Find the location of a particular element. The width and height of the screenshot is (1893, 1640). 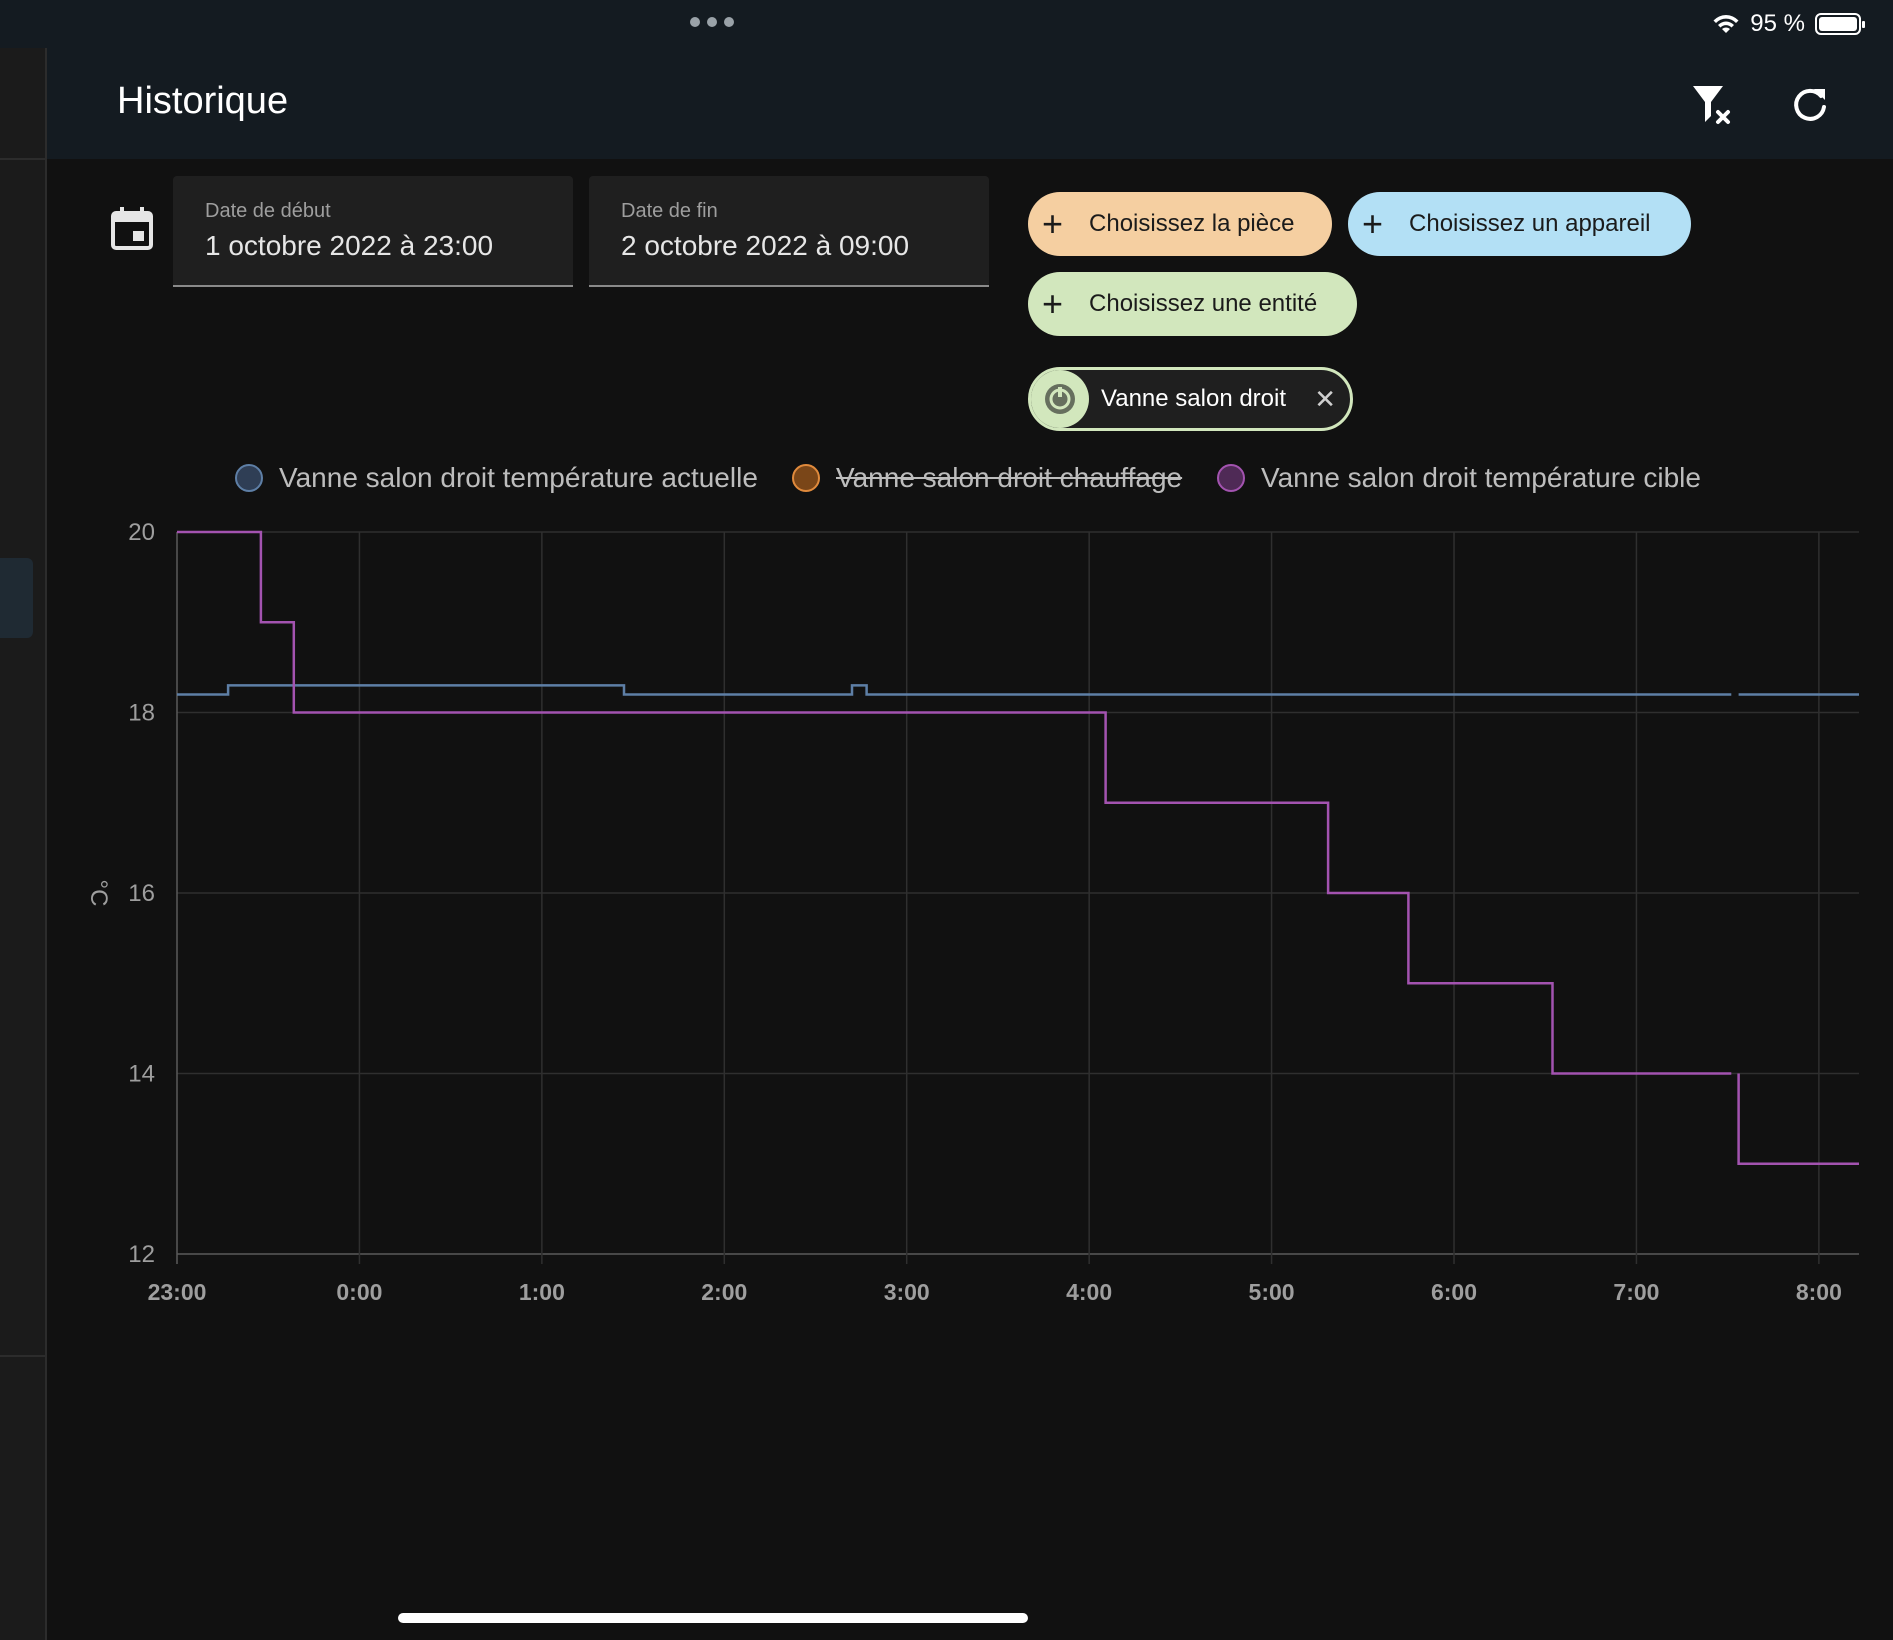

legend-item-heating: Vanne salon droit chauffage is located at coordinates (987, 478).